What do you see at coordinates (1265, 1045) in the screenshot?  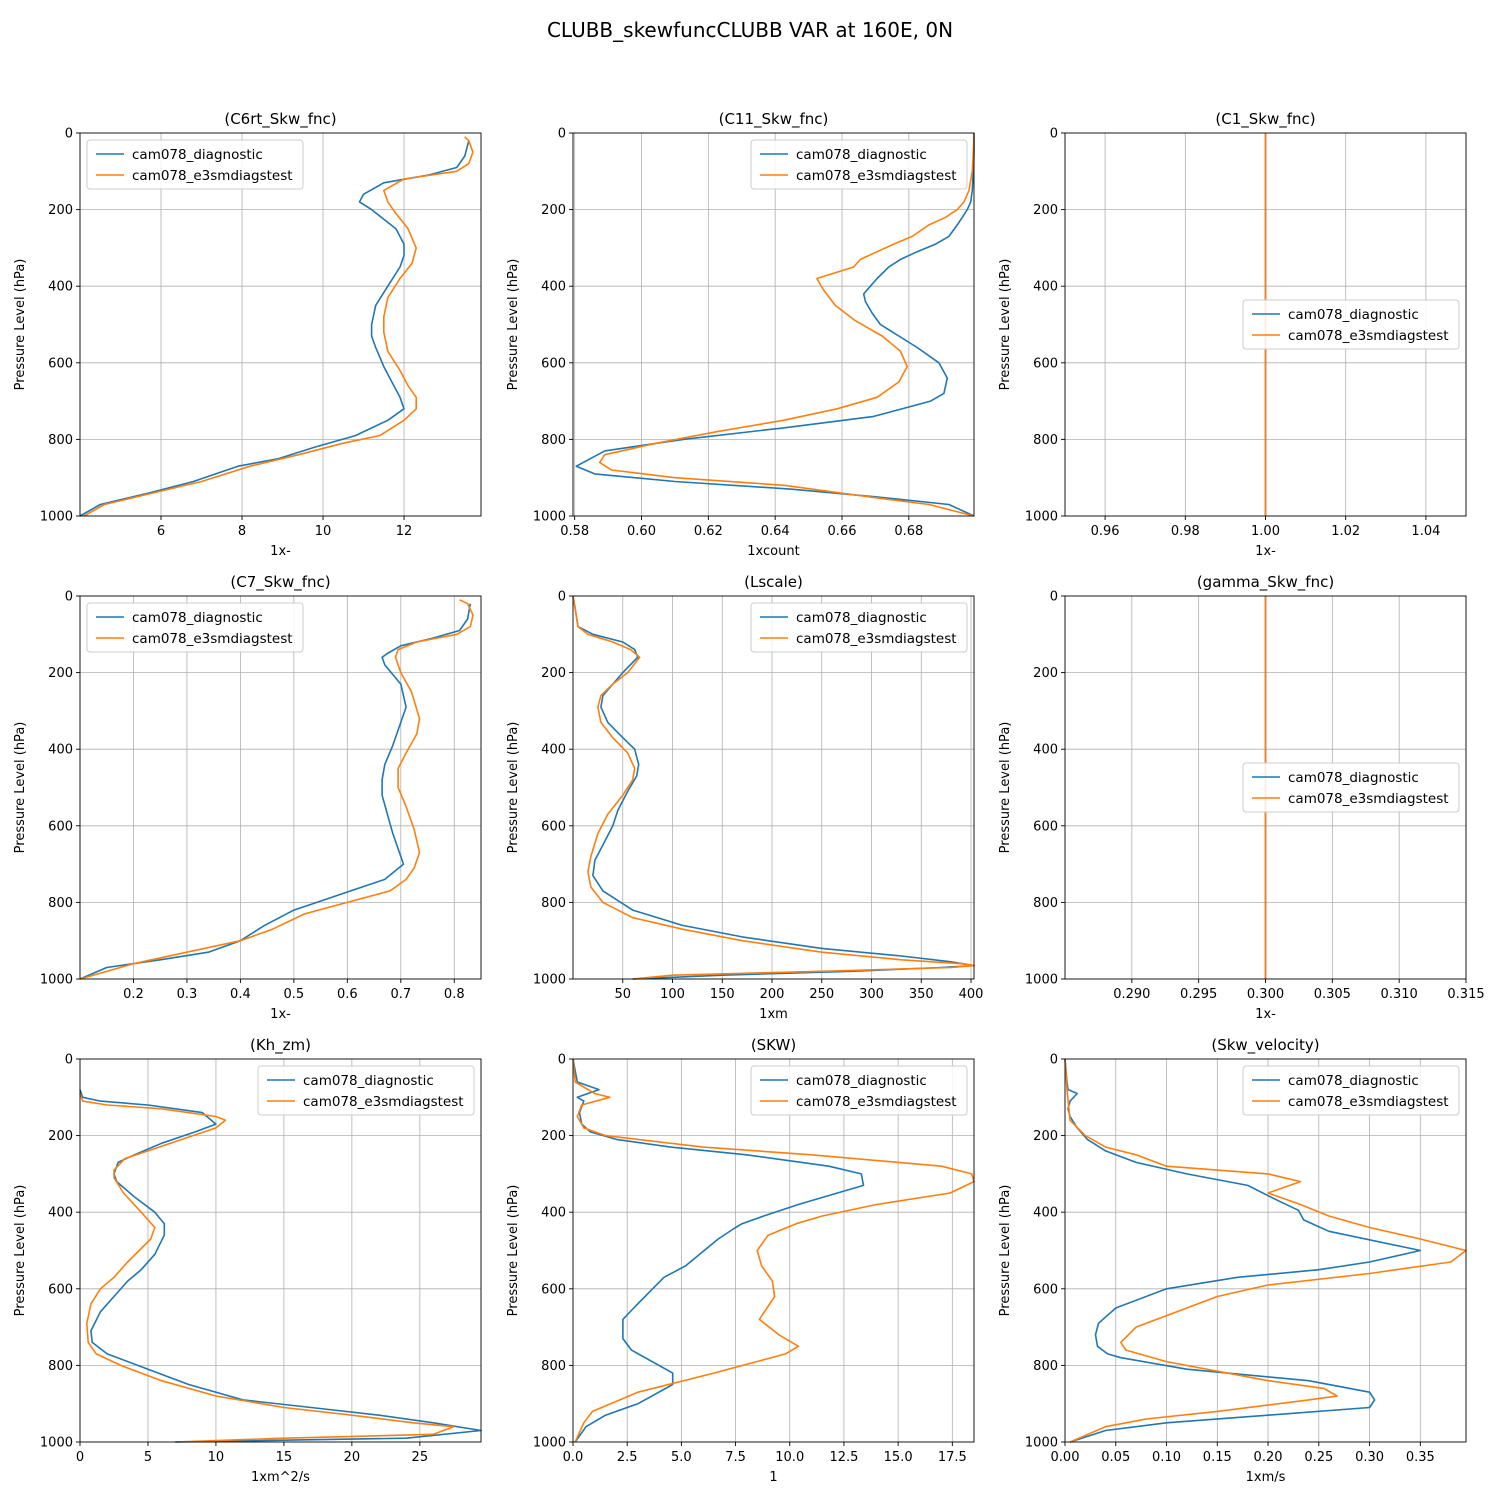 I see `subplot-title: (Skw_velocity)` at bounding box center [1265, 1045].